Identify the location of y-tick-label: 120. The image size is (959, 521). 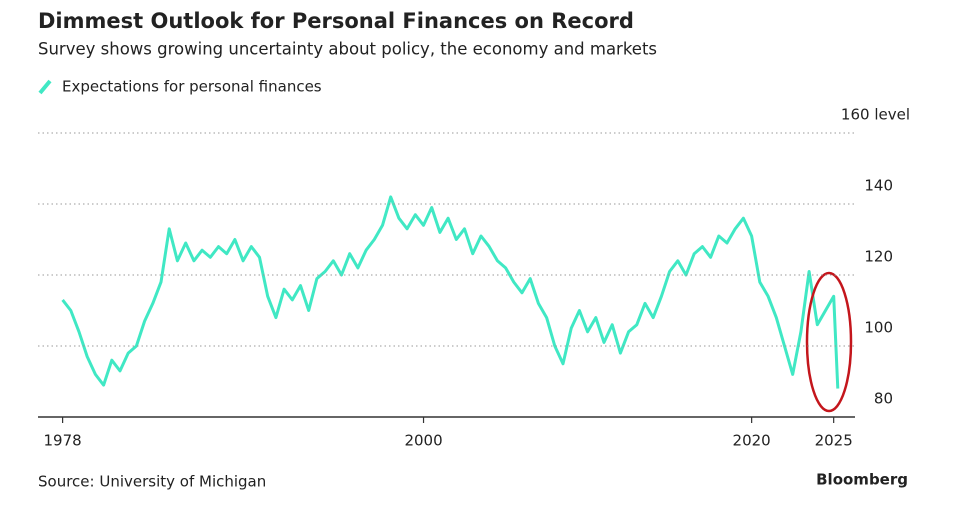
(878, 257).